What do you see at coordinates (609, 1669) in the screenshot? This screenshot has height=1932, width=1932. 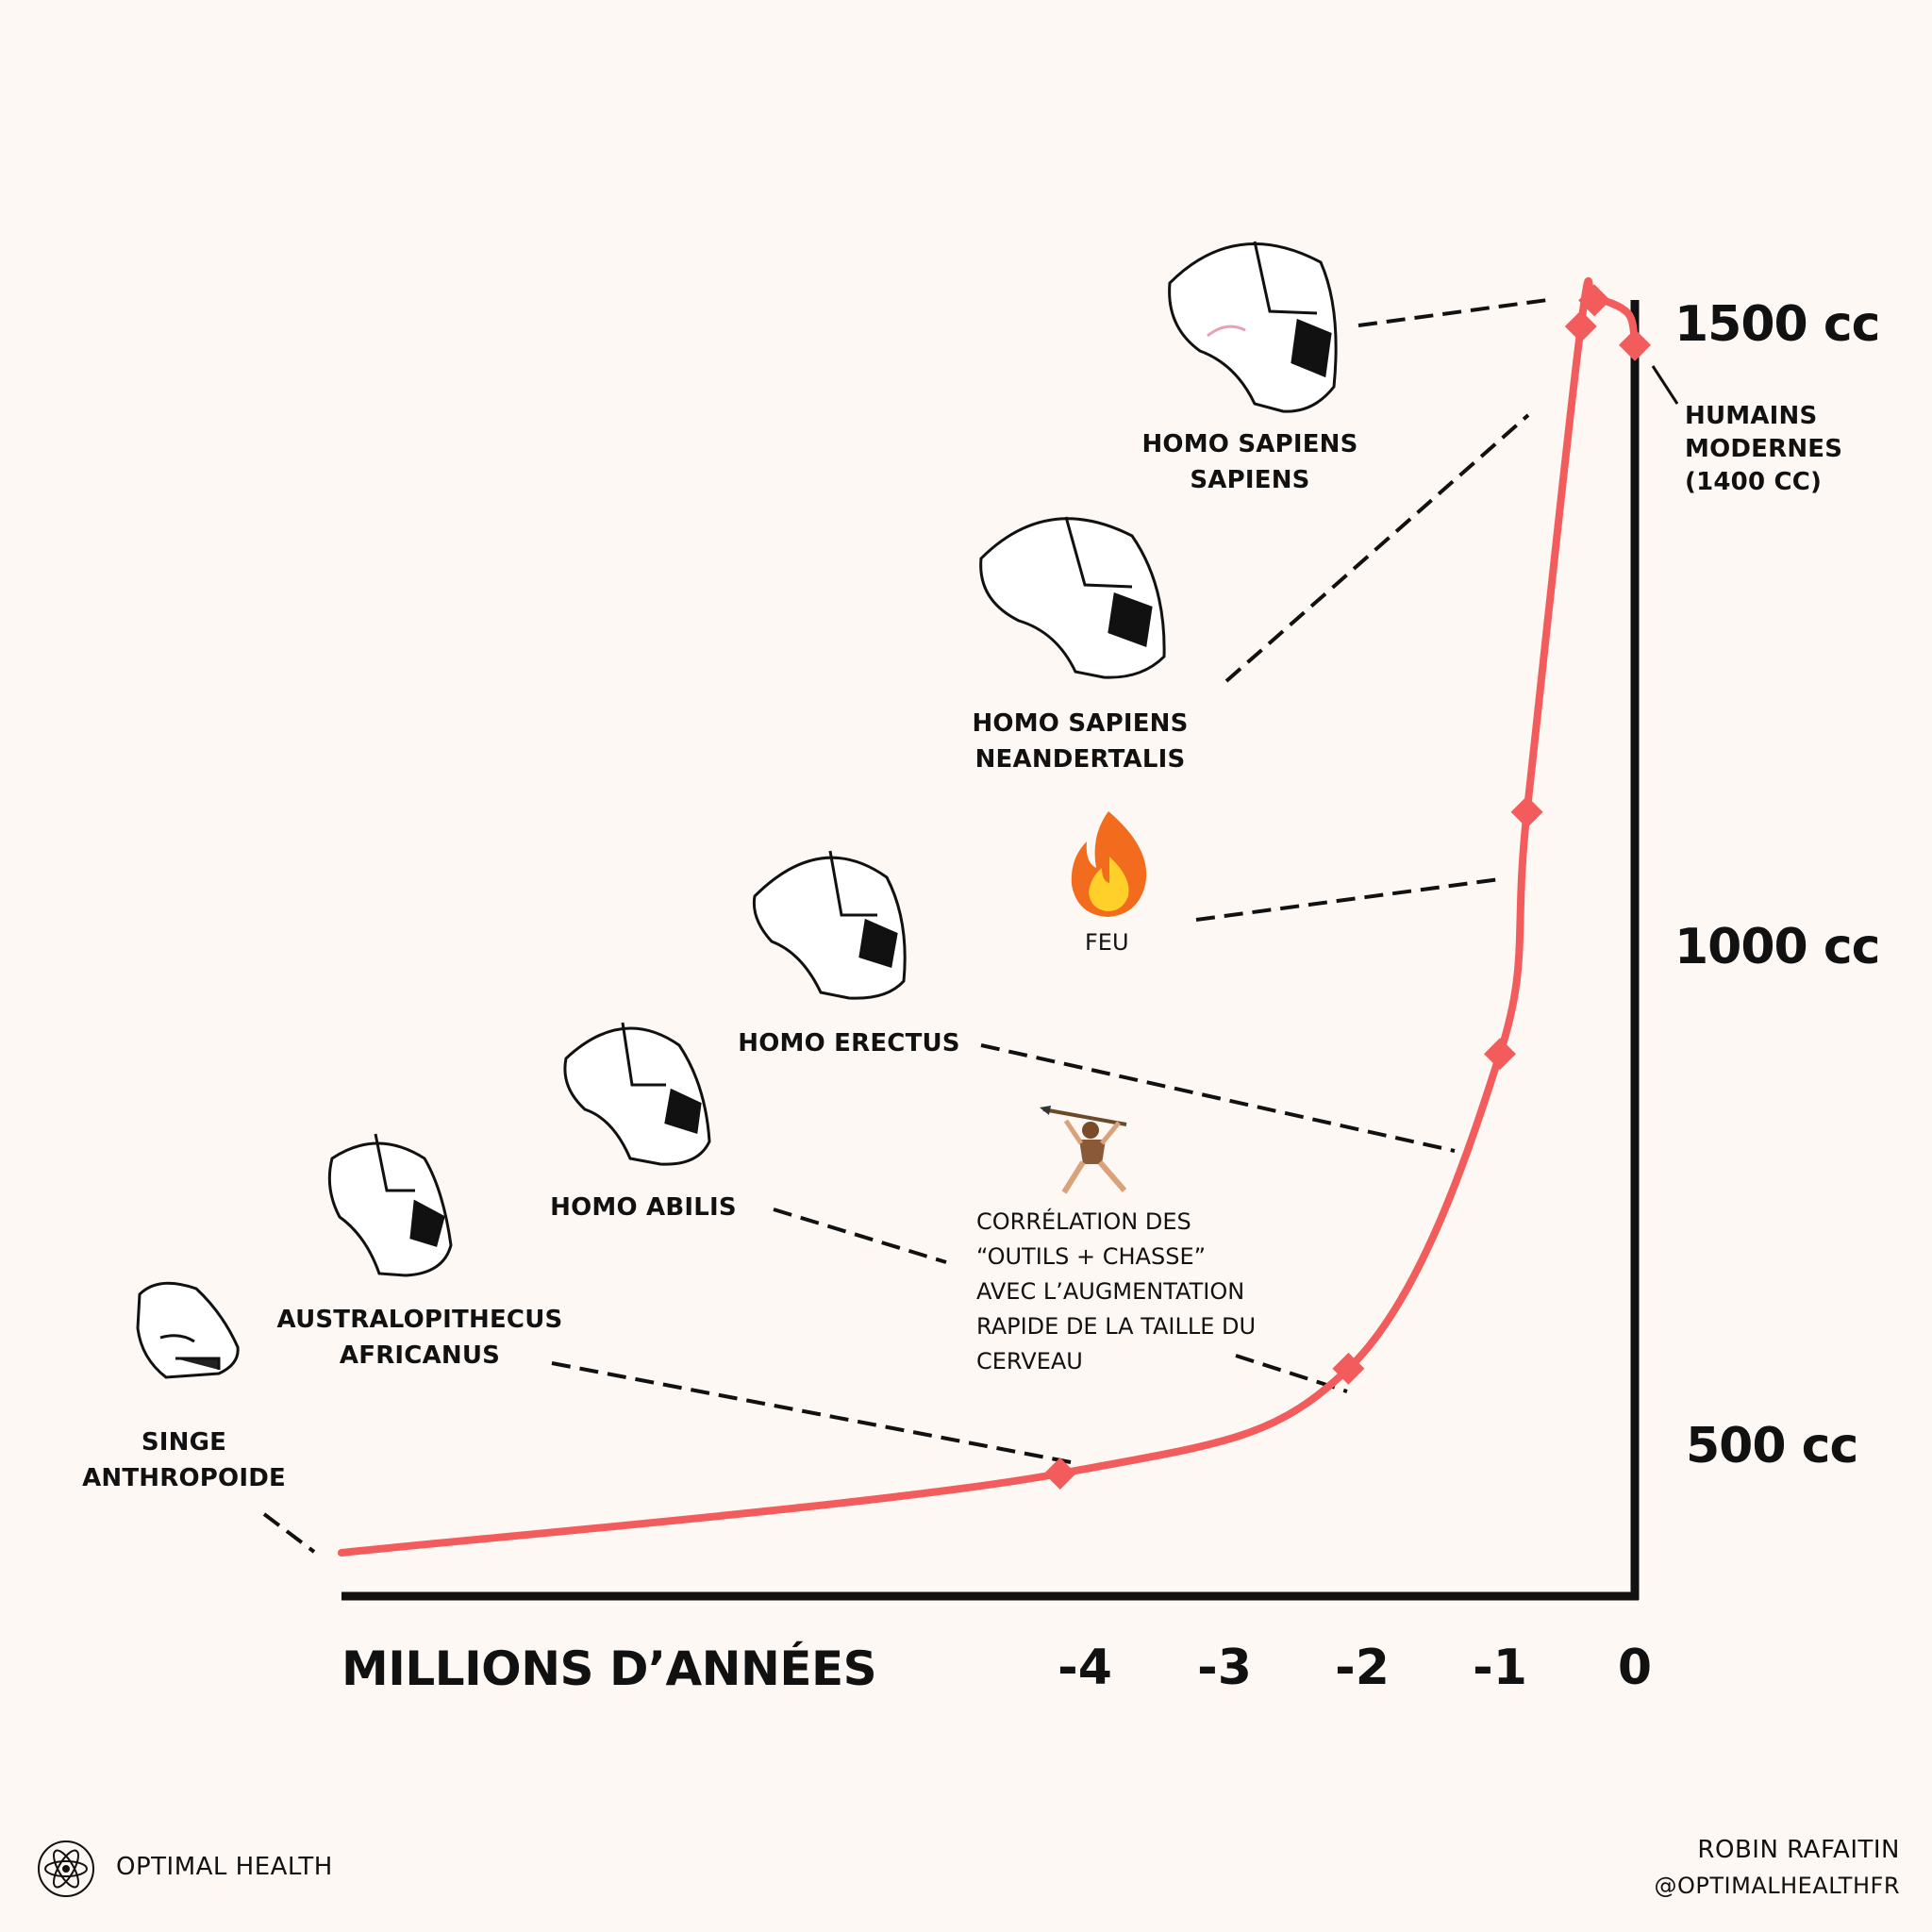 I see `x-axis-title: MILLIONS D’ANNÉES` at bounding box center [609, 1669].